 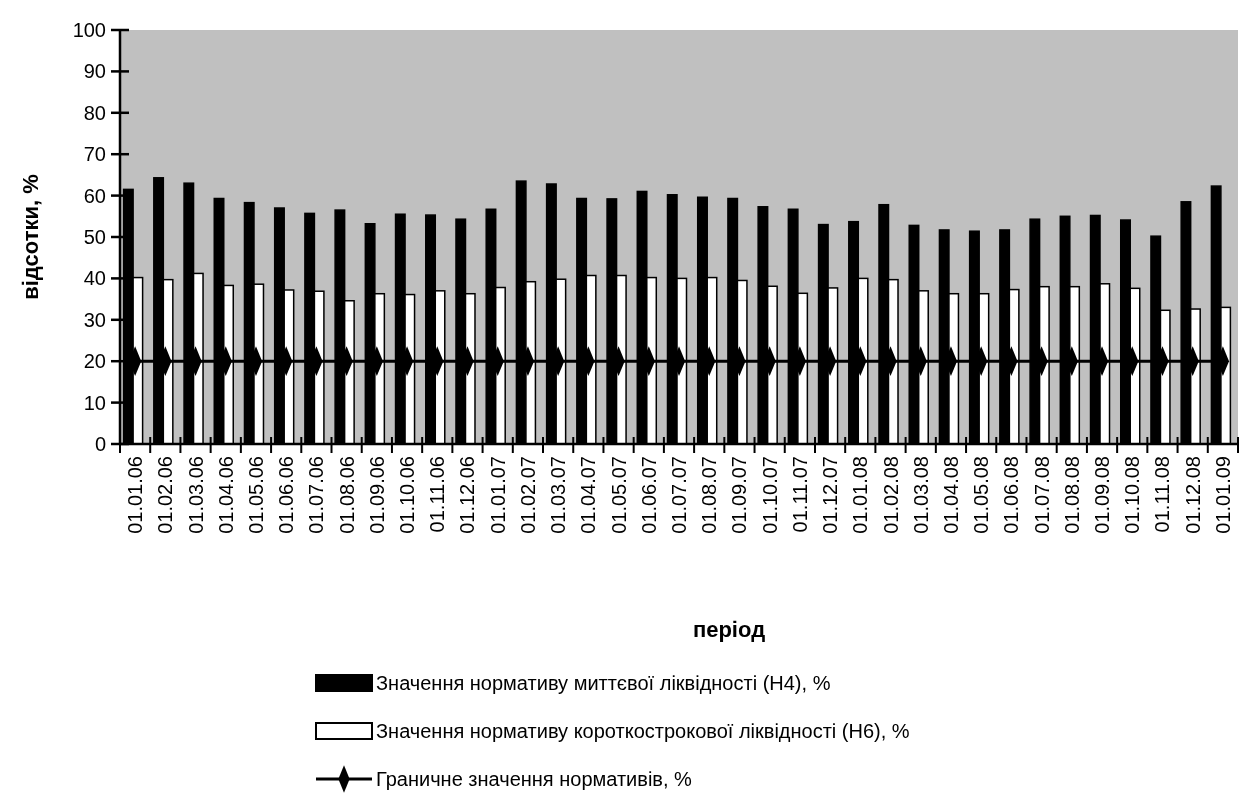 I want to click on y-tick-label: 30, so click(x=94, y=319).